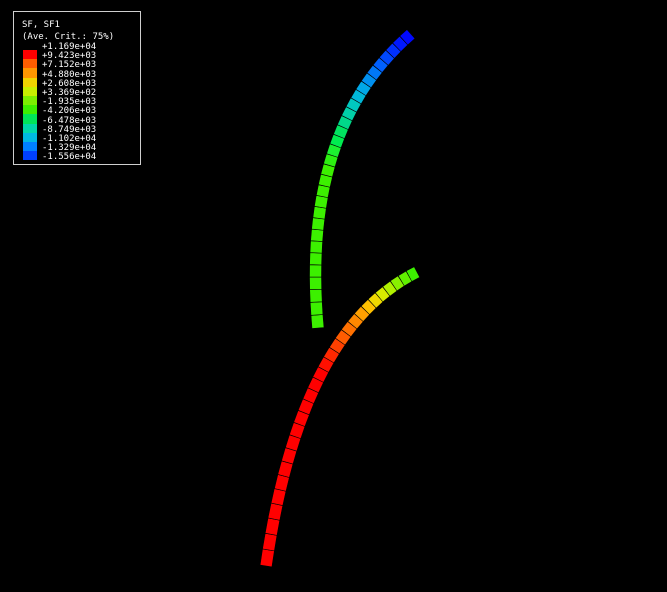  What do you see at coordinates (69, 120) in the screenshot?
I see `legend-label: -6.478e+03` at bounding box center [69, 120].